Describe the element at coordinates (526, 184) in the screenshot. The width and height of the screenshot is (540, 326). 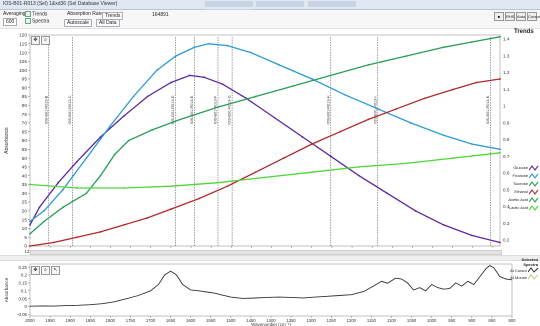
I see `legend-entry: Sucrose` at that location.